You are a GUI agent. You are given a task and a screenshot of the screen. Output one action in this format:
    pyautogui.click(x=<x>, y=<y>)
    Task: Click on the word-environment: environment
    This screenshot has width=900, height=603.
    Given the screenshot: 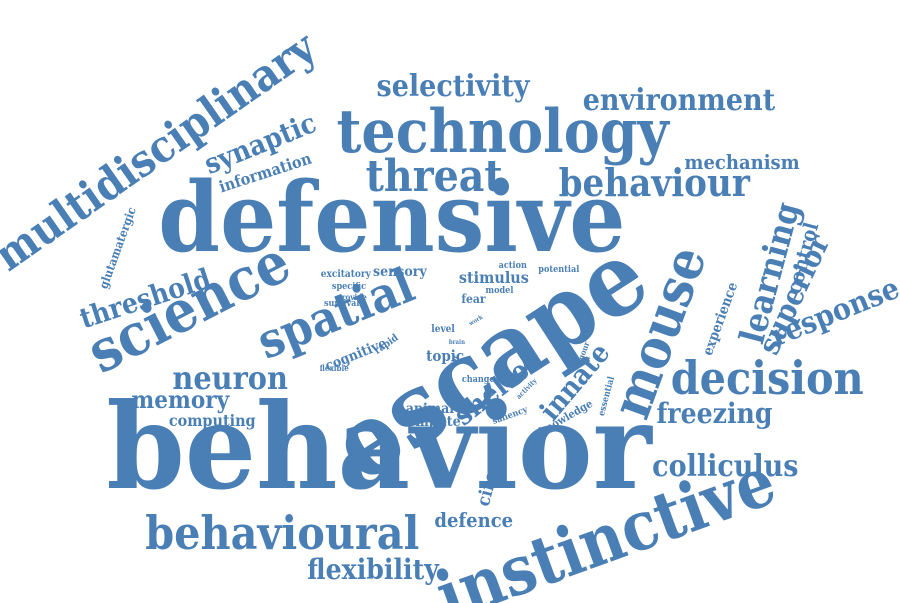 What is the action you would take?
    pyautogui.click(x=679, y=100)
    